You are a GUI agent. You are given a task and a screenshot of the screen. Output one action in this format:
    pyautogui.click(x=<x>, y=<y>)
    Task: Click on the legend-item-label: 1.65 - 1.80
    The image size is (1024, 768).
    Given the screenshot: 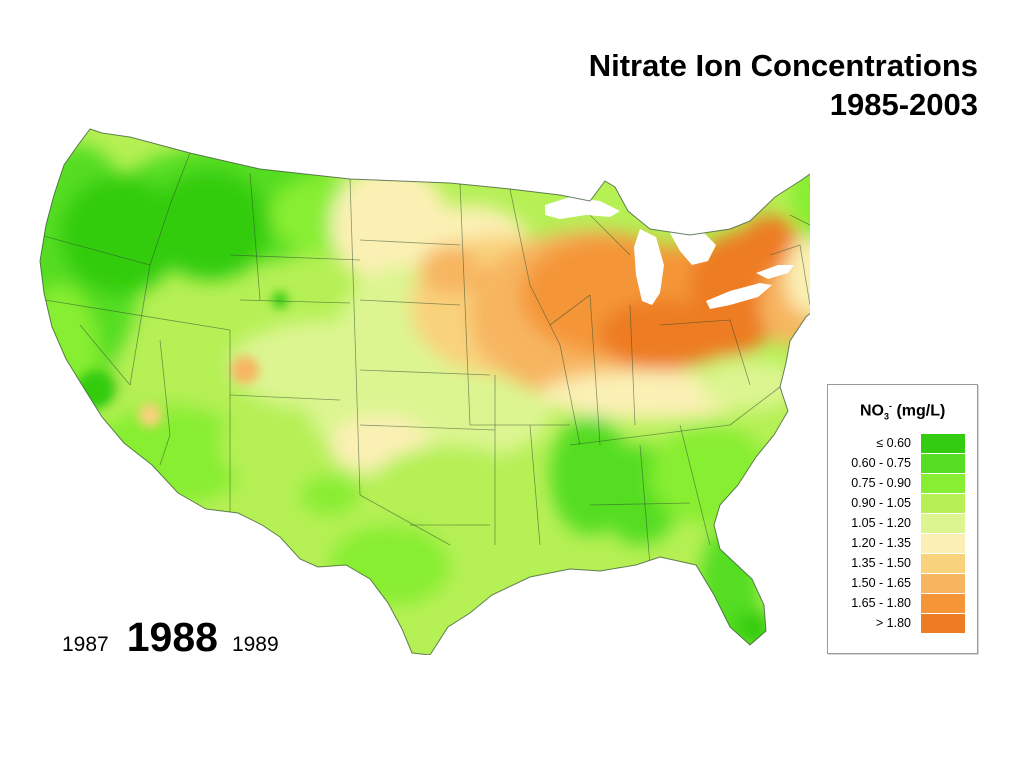 What is the action you would take?
    pyautogui.click(x=881, y=603)
    